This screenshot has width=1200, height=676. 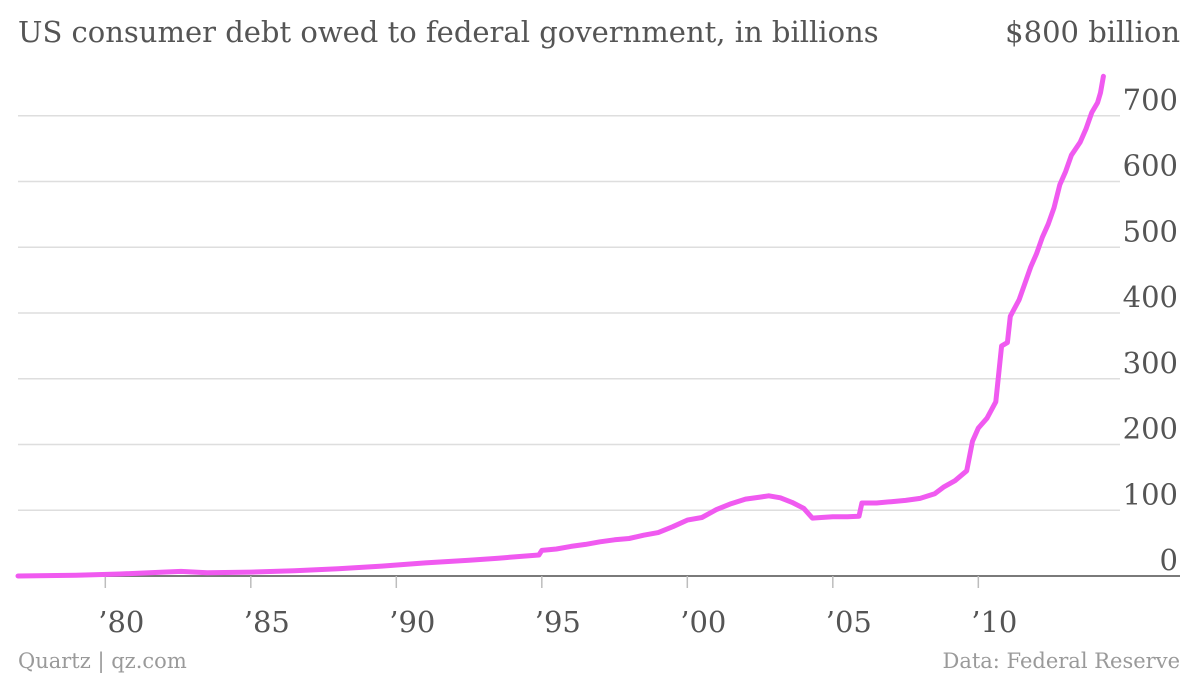 I want to click on x-tick-label-1995: ’95, so click(x=558, y=622).